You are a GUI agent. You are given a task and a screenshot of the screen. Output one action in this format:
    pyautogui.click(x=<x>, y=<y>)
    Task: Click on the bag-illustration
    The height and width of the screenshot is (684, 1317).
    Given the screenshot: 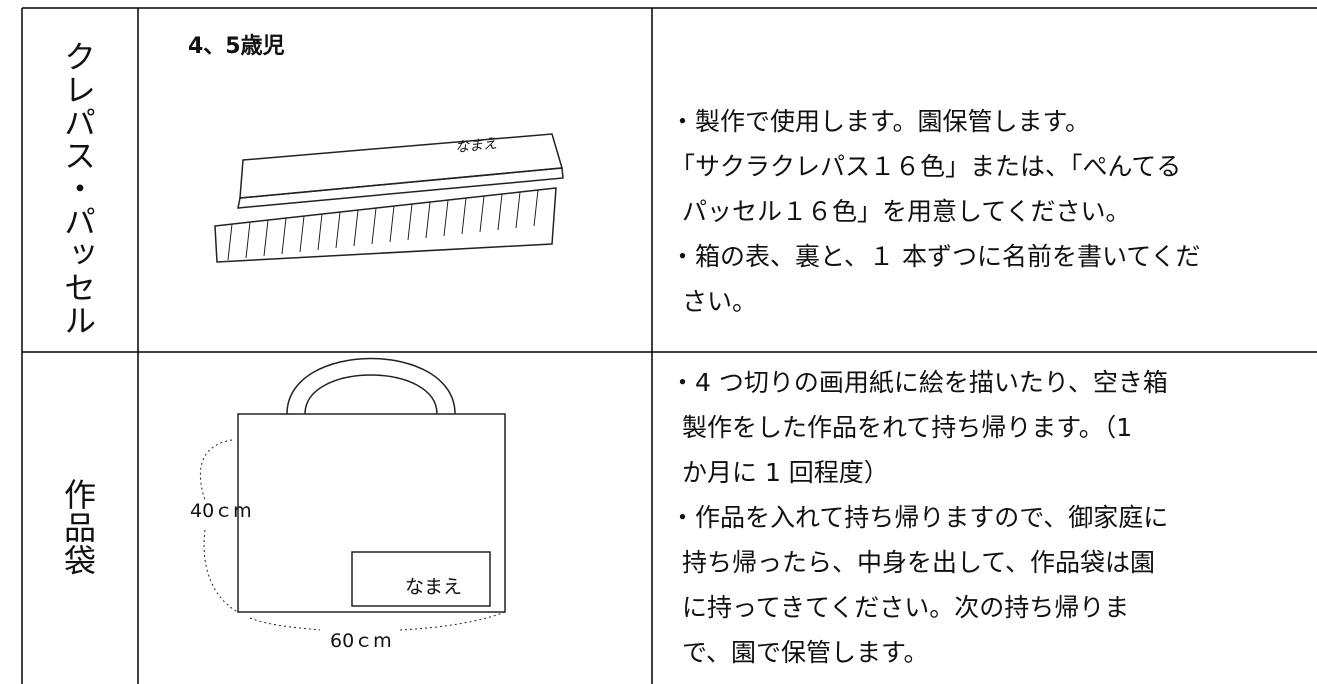 What is the action you would take?
    pyautogui.click(x=352, y=494)
    